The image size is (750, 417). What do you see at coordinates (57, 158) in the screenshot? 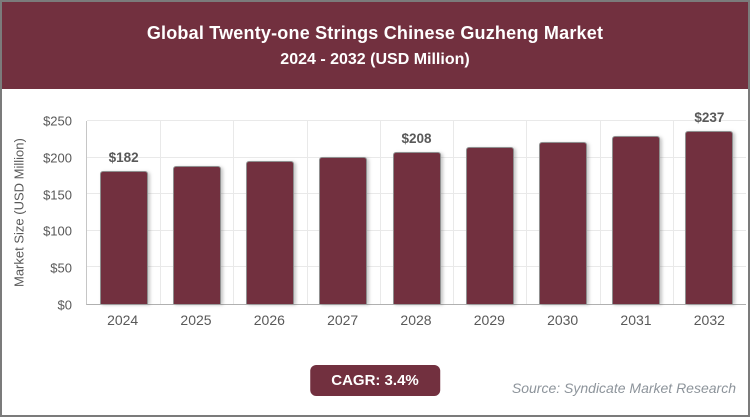
I see `y-tick-label: $200` at bounding box center [57, 158].